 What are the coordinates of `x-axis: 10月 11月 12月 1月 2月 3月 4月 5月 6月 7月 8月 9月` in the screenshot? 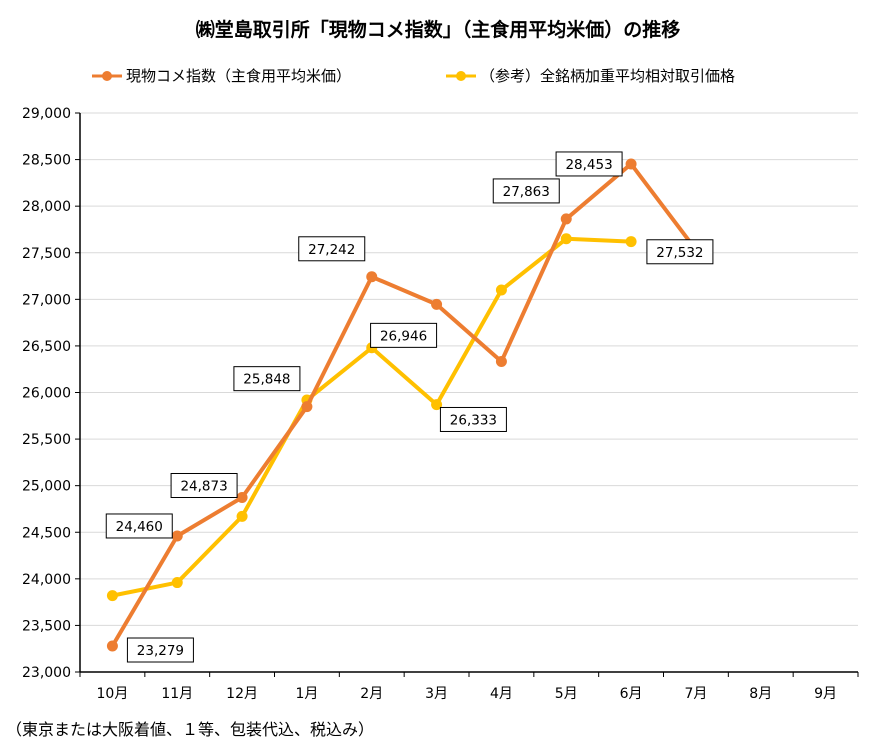 It's located at (469, 686).